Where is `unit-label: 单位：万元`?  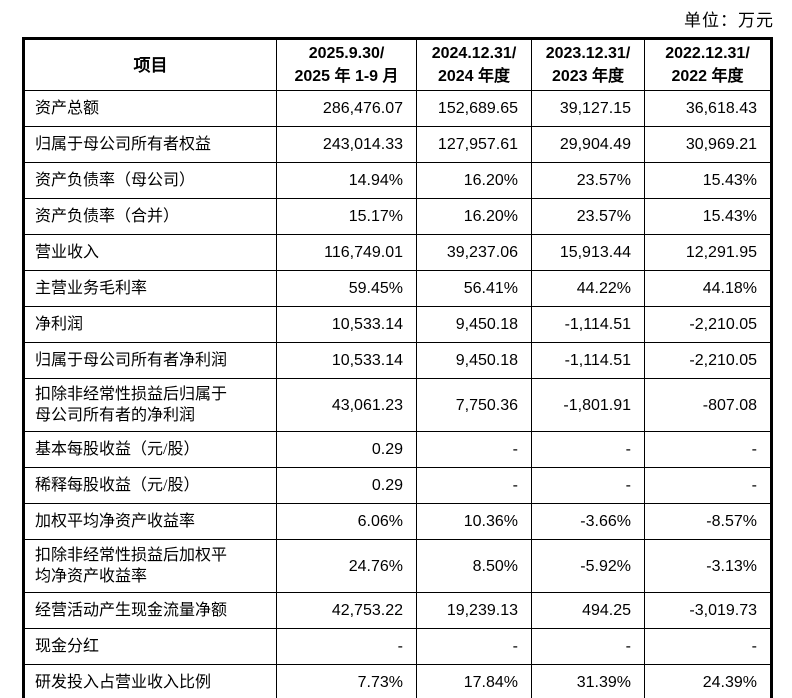 unit-label: 单位：万元 is located at coordinates (729, 20).